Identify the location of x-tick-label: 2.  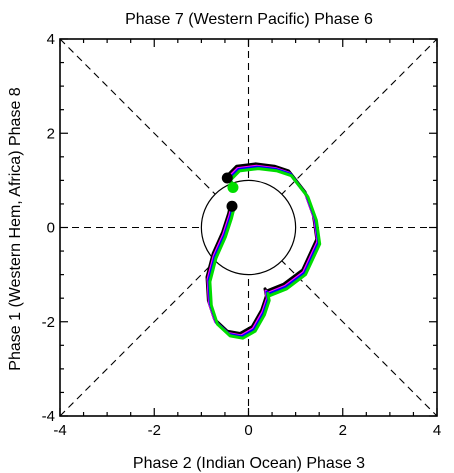
(343, 430).